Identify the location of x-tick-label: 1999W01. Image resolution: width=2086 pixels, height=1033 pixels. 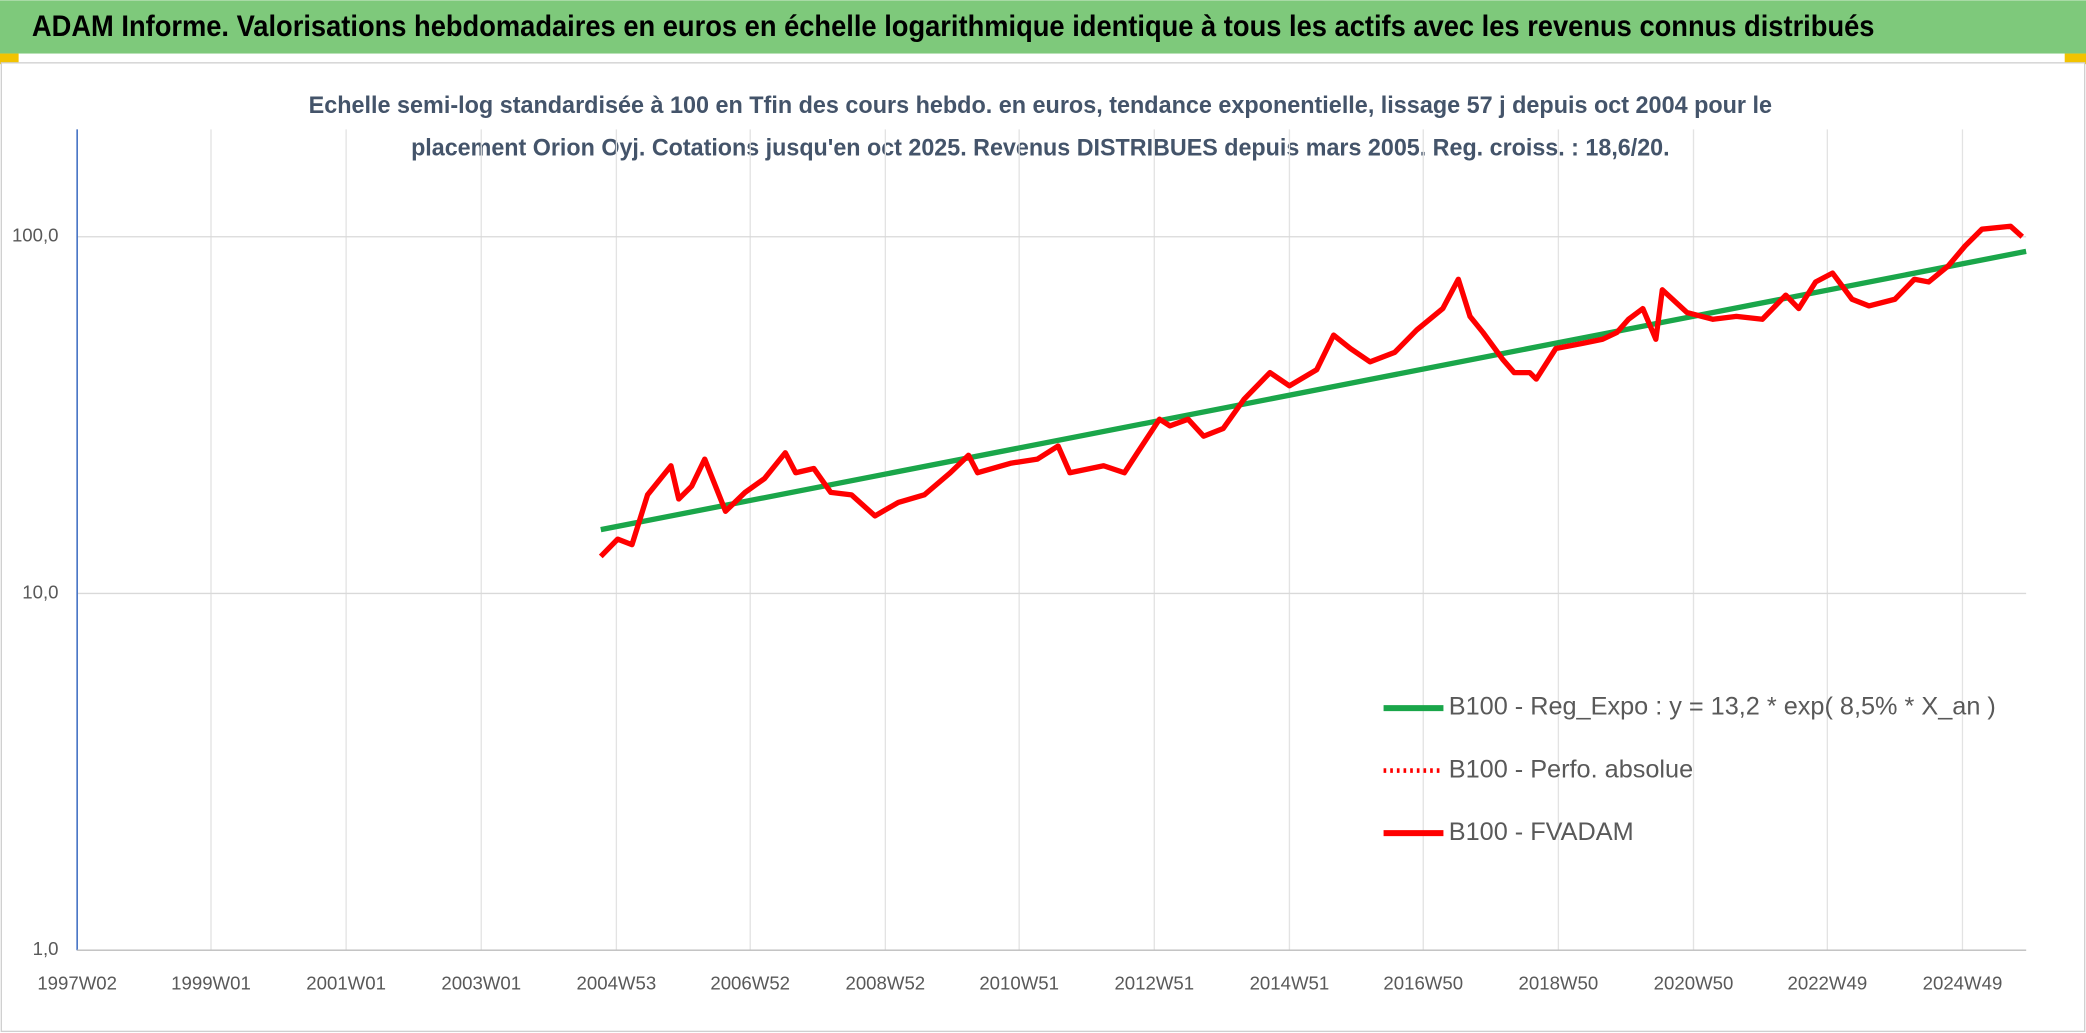
(211, 983).